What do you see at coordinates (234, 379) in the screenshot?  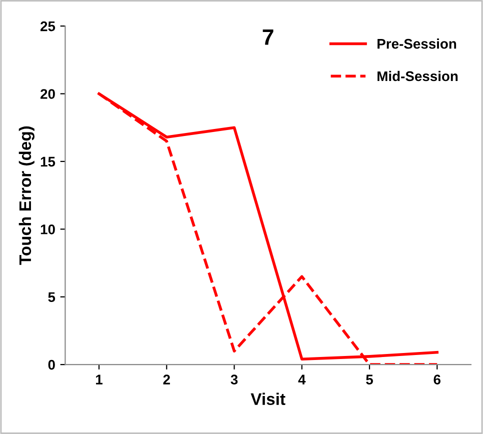 I see `x-tick-label: 3` at bounding box center [234, 379].